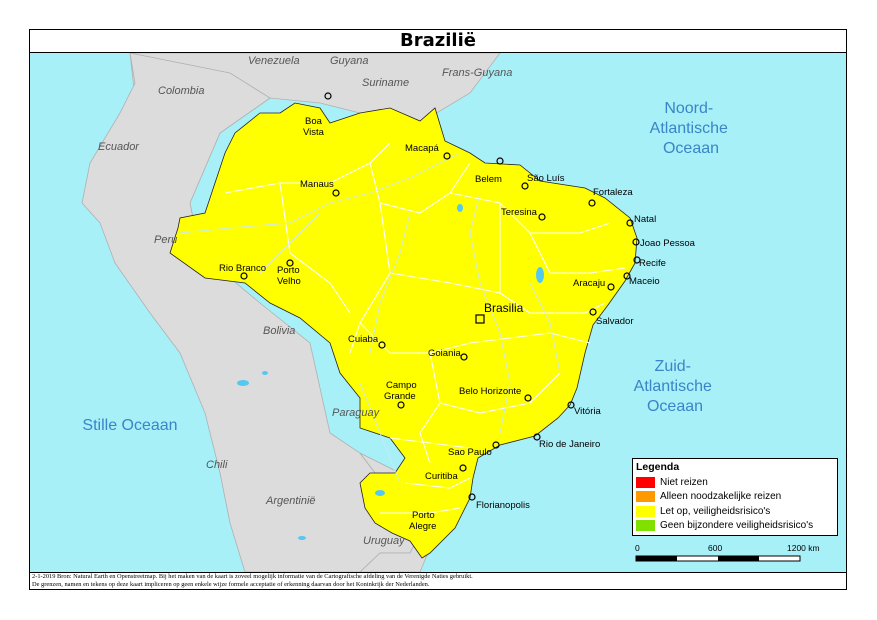  What do you see at coordinates (363, 339) in the screenshot?
I see `city-label: Cuiaba` at bounding box center [363, 339].